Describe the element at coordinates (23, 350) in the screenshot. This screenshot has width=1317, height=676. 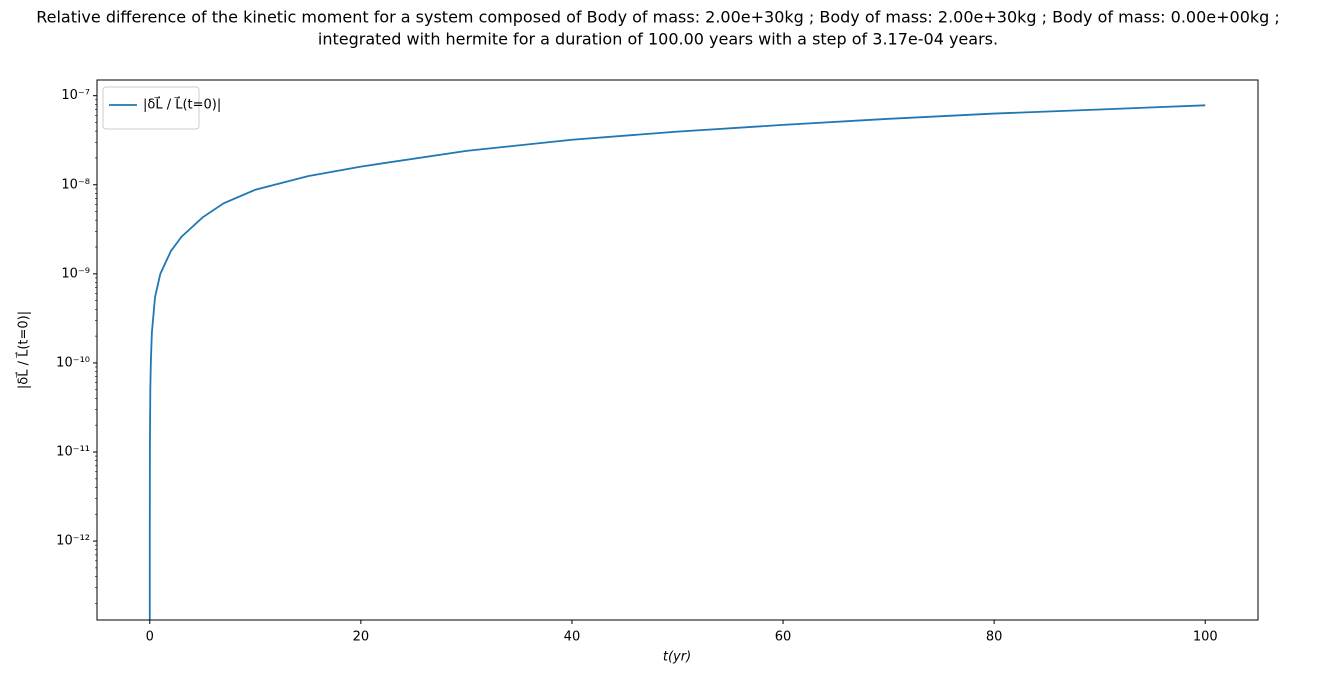
I see `y-axis-label: |δL⃗ / L⃗(t=0)|` at that location.